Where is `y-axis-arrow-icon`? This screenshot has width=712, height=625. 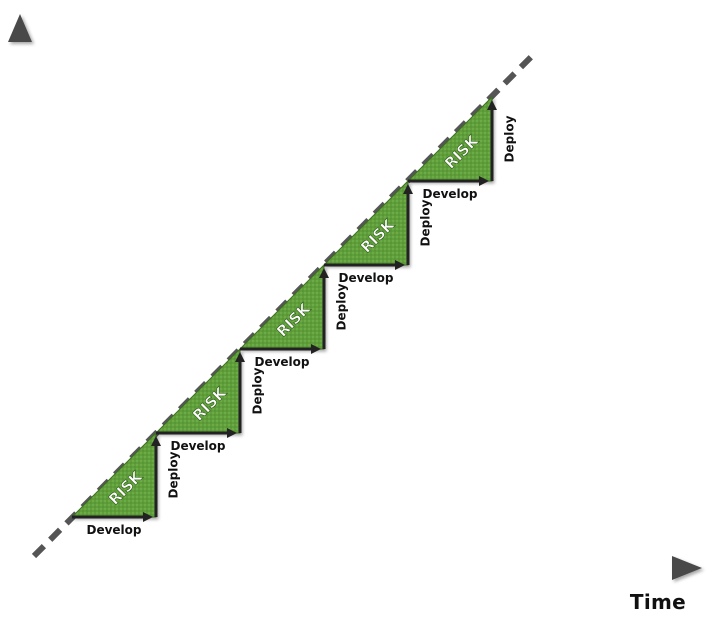
y-axis-arrow-icon is located at coordinates (20, 28).